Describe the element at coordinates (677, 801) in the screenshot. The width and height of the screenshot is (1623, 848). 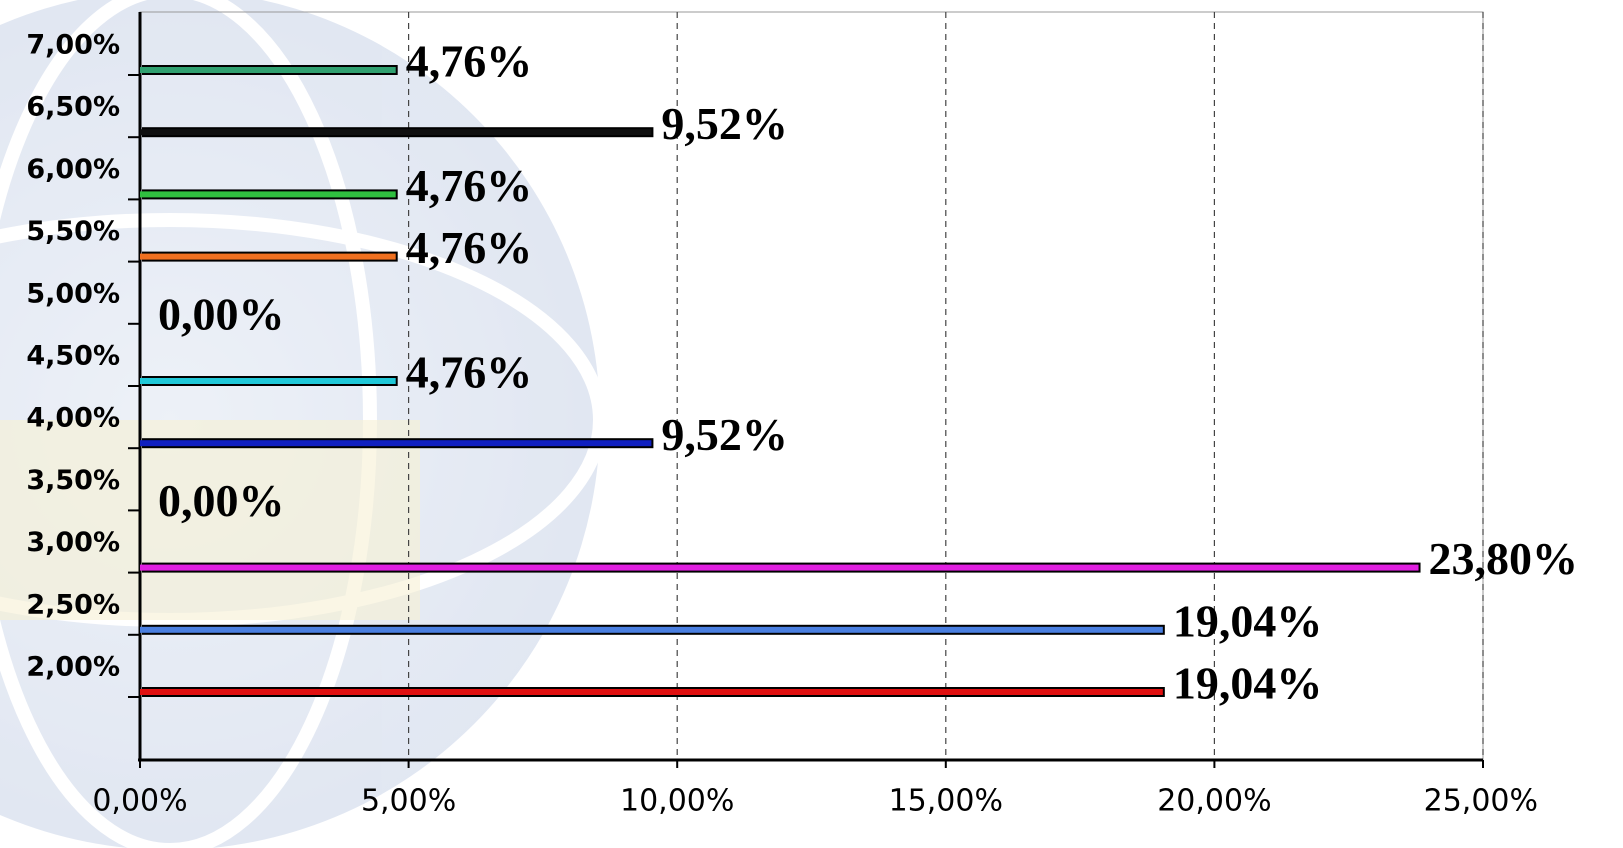
I see `x-tick-label: 10,00%` at that location.